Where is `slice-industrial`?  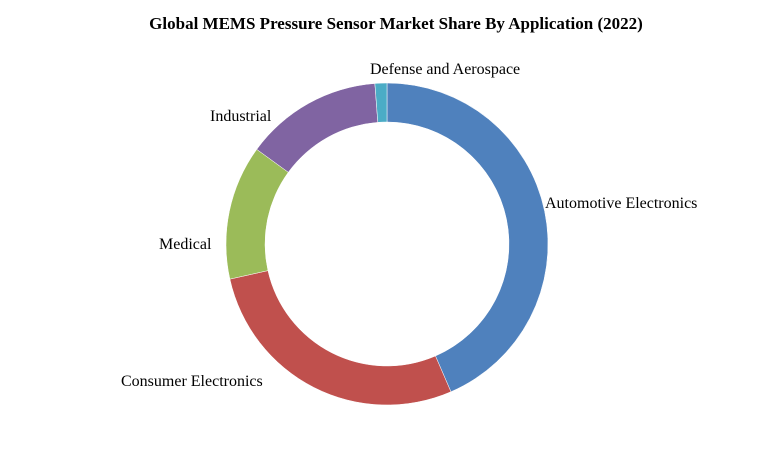
slice-industrial is located at coordinates (317, 128).